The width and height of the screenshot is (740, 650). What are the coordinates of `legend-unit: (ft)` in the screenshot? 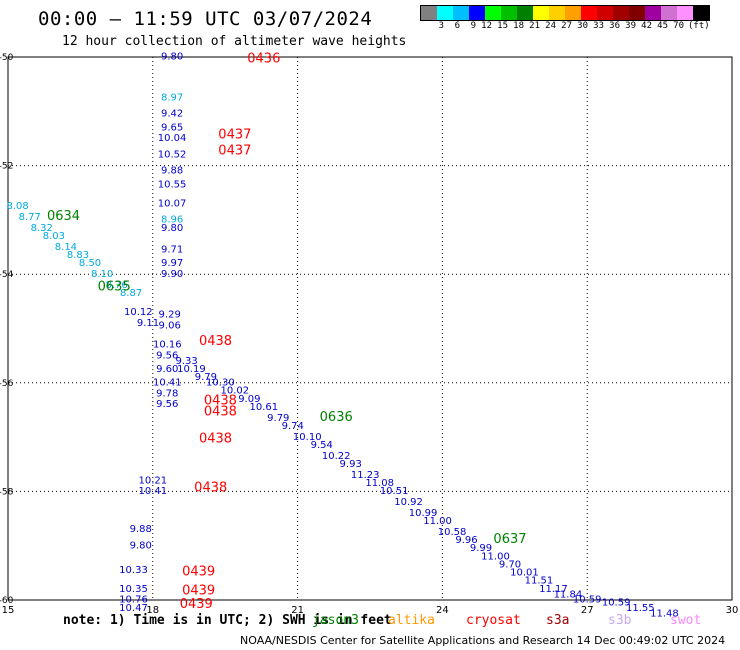 It's located at (699, 26).